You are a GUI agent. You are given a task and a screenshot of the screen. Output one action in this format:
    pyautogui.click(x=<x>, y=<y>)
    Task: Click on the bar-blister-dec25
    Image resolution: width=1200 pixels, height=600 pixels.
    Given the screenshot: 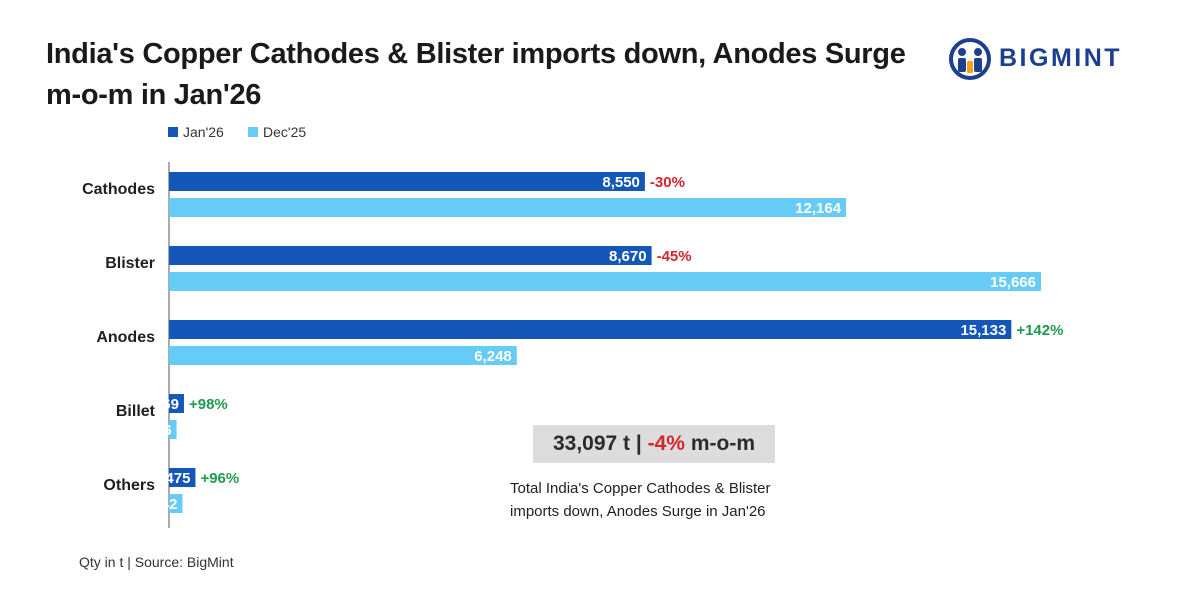 What is the action you would take?
    pyautogui.click(x=605, y=281)
    